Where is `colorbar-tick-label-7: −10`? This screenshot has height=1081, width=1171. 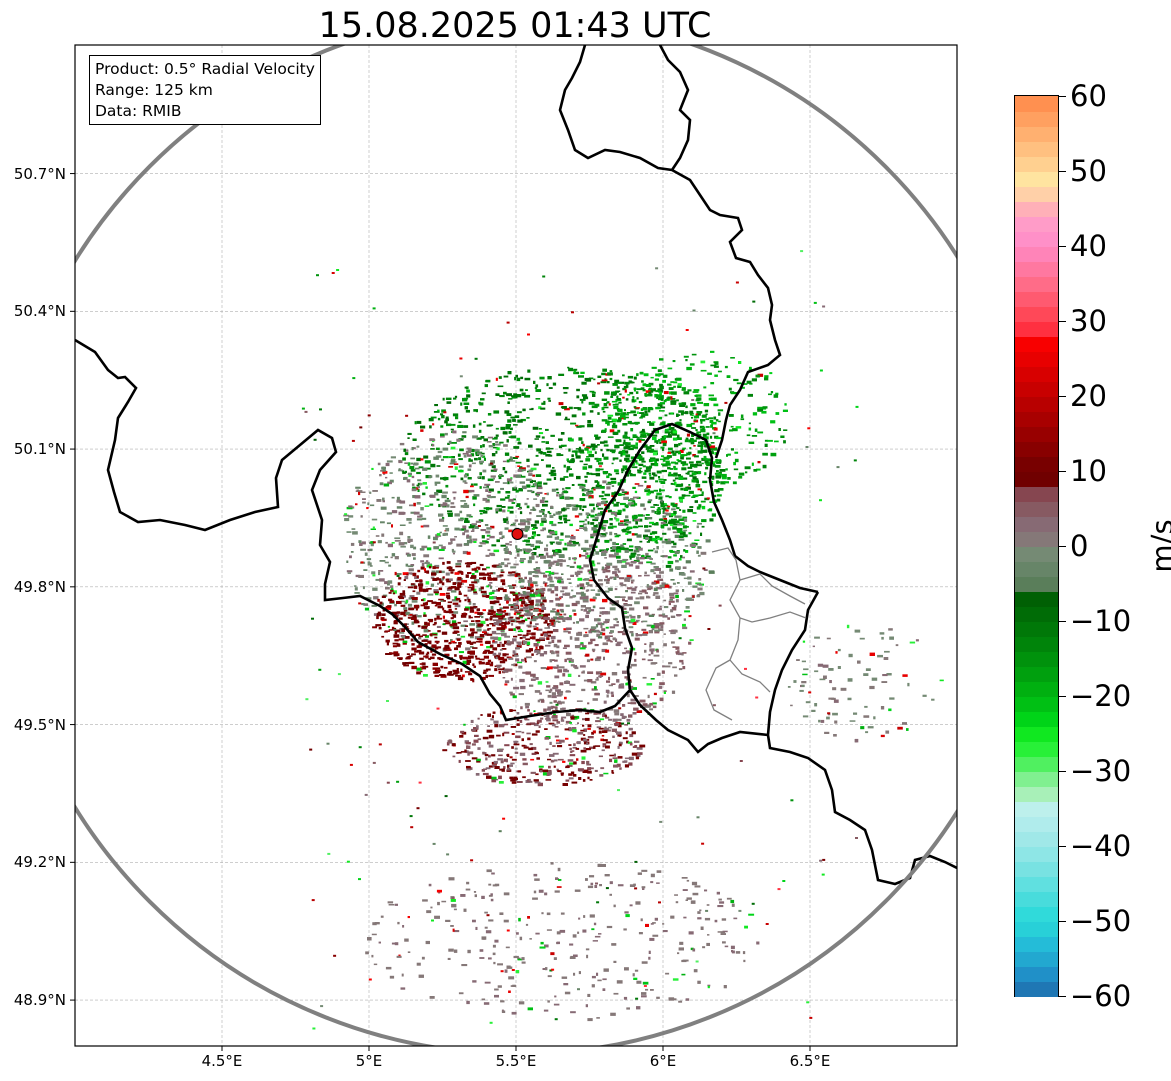
colorbar-tick-label-7: −10 is located at coordinates (1101, 621).